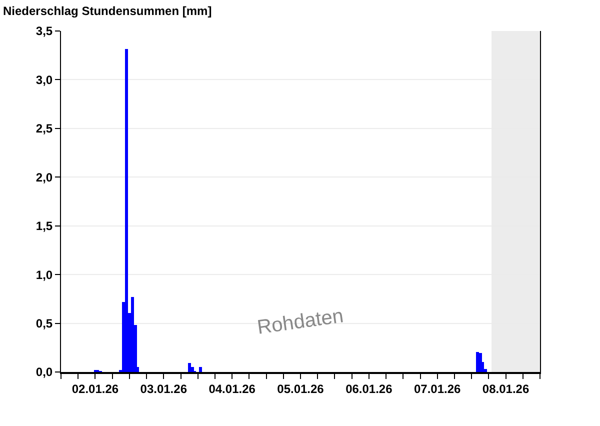  Describe the element at coordinates (44, 31) in the screenshot. I see `y-tick-label: 3,5` at that location.